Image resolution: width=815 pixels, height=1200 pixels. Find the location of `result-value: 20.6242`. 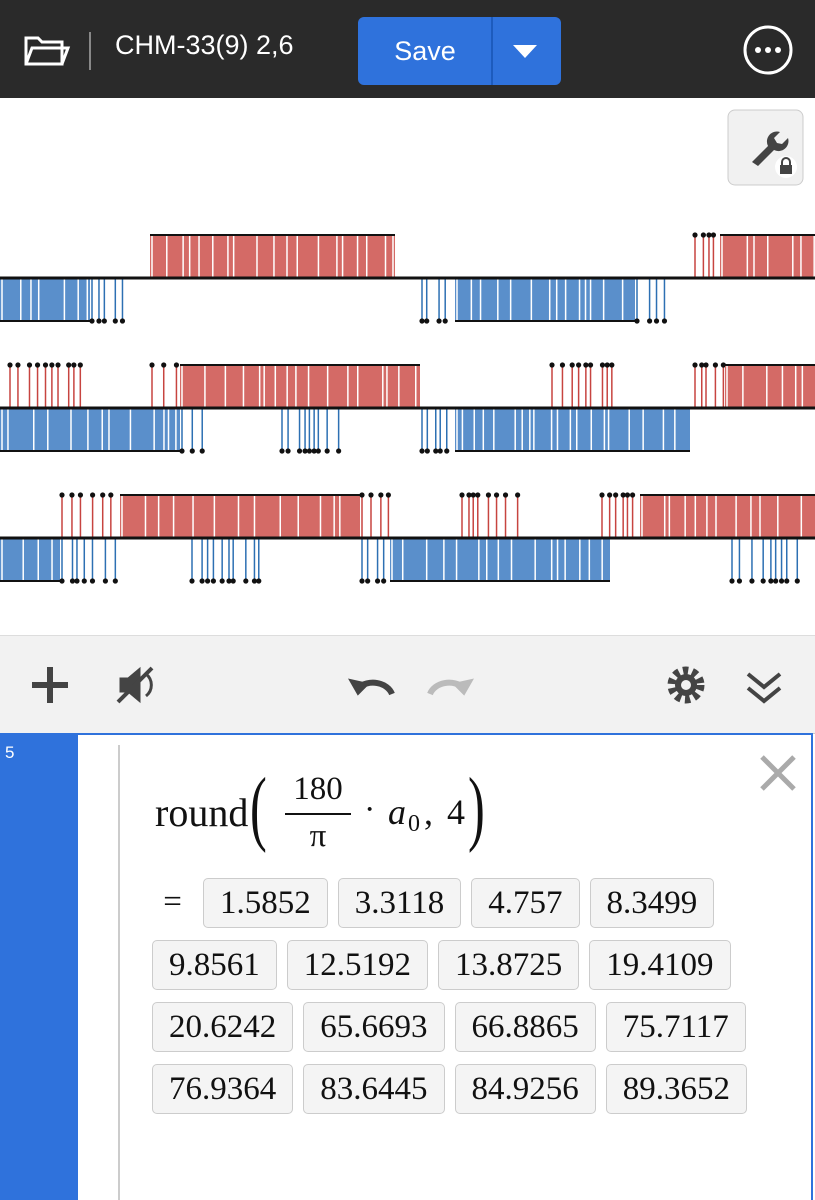

result-value: 20.6242 is located at coordinates (223, 1027).